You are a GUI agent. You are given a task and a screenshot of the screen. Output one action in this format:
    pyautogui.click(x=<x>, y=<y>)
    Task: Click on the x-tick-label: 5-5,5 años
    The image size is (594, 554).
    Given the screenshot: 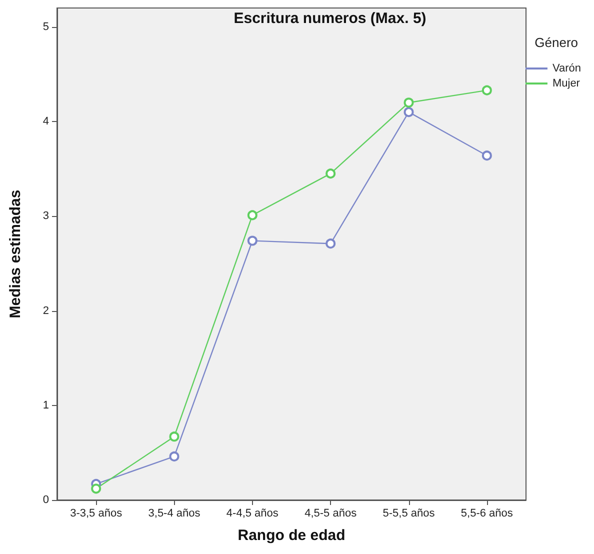 What is the action you would take?
    pyautogui.click(x=409, y=514)
    